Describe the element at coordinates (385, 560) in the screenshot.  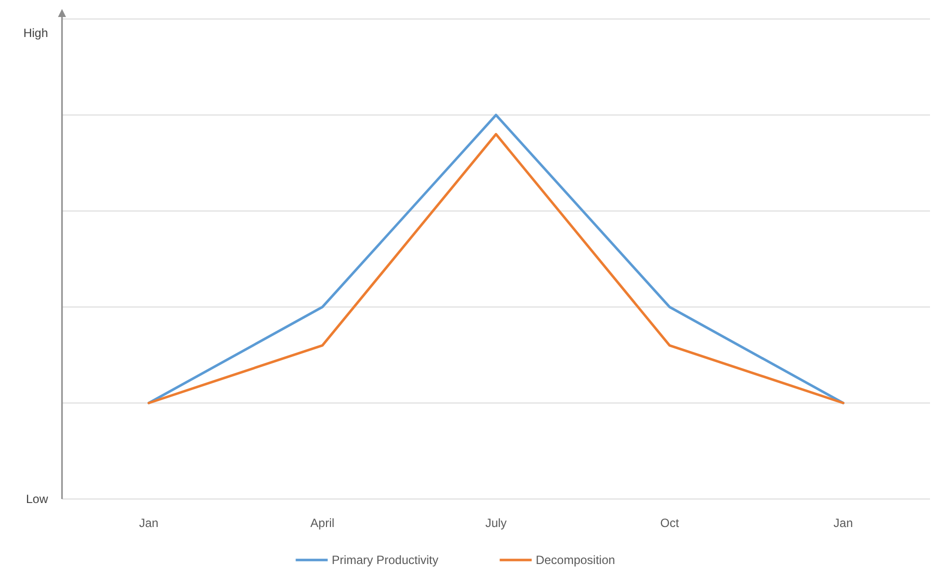
I see `legend-label: Primary Productivity` at that location.